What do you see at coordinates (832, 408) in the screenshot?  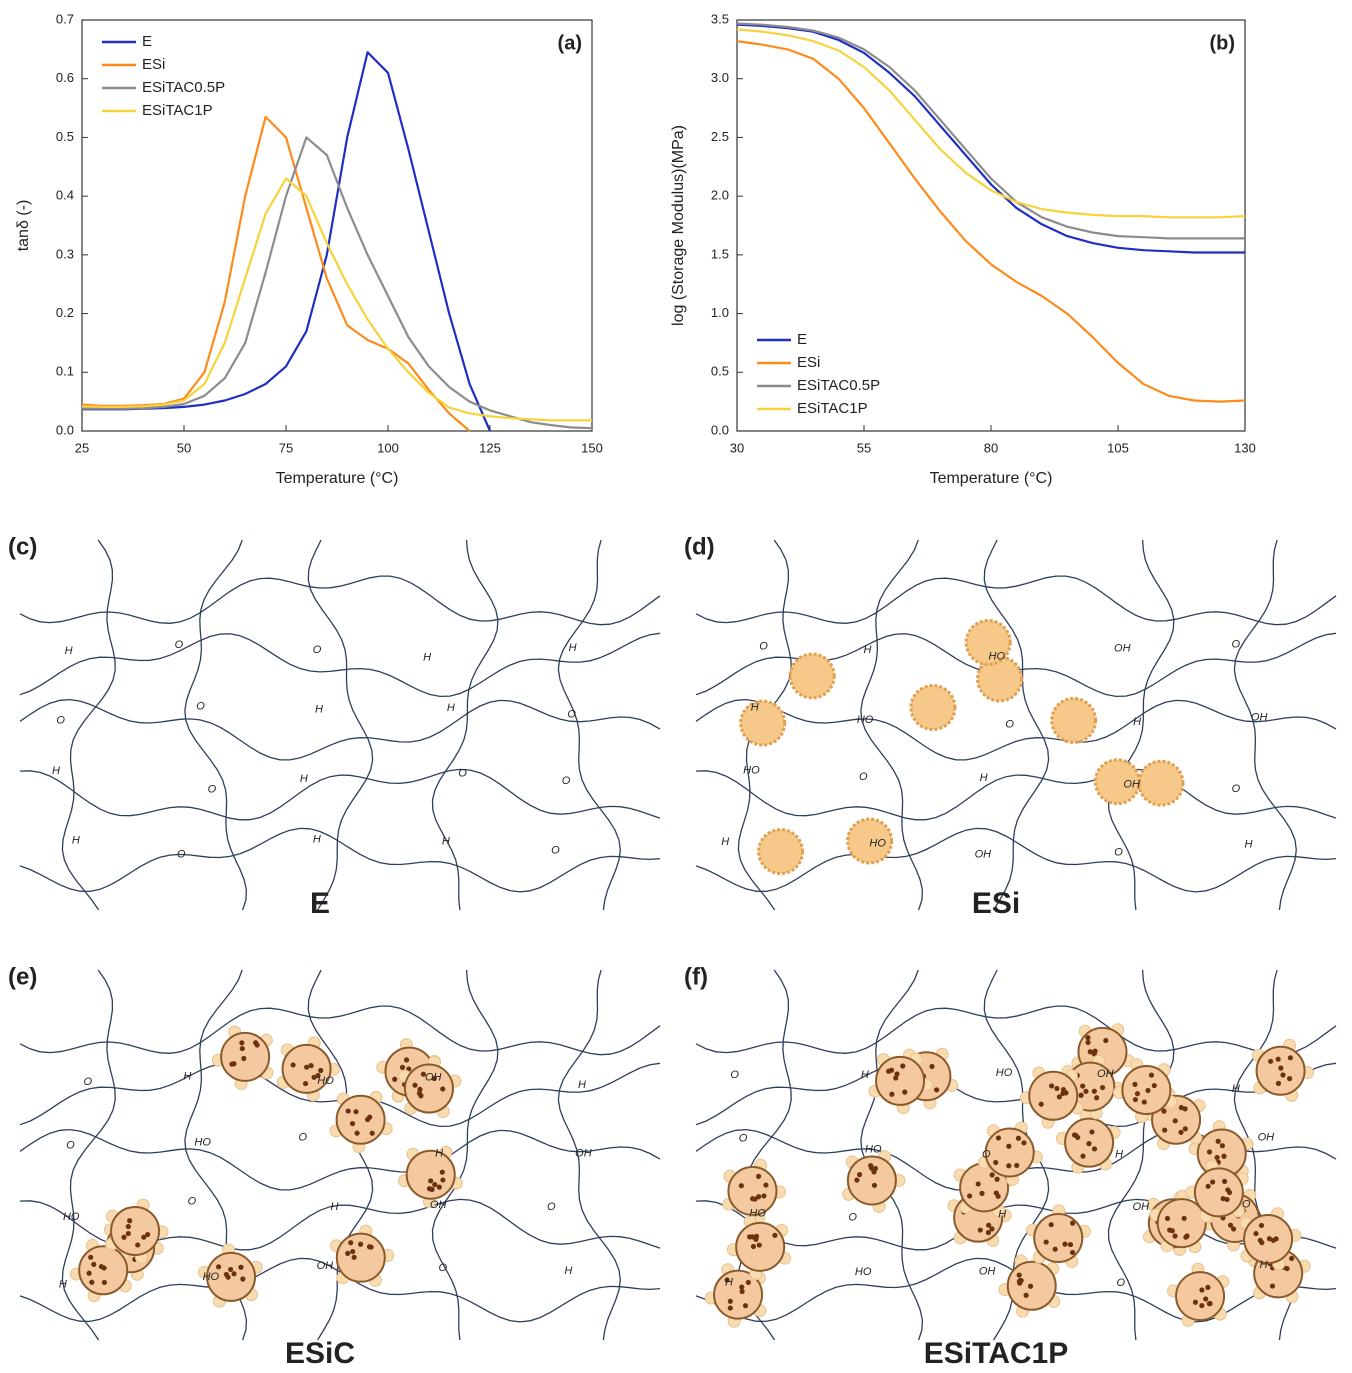 I see `legend-label: ESiTAC1P` at bounding box center [832, 408].